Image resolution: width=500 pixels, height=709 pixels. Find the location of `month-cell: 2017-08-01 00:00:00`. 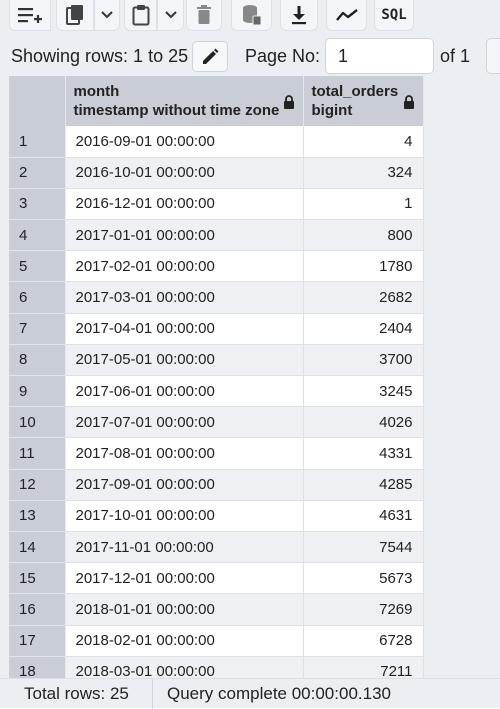

month-cell: 2017-08-01 00:00:00 is located at coordinates (184, 453).